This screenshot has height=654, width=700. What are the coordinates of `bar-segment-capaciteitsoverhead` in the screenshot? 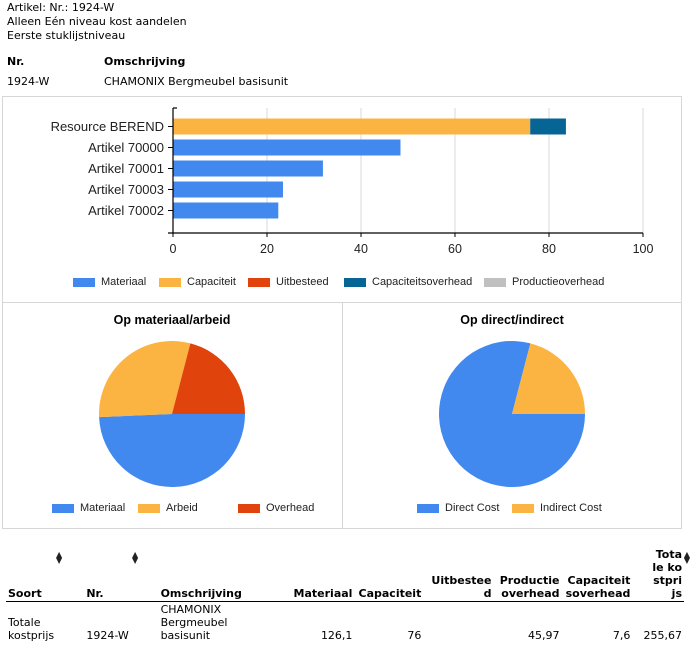 It's located at (548, 126).